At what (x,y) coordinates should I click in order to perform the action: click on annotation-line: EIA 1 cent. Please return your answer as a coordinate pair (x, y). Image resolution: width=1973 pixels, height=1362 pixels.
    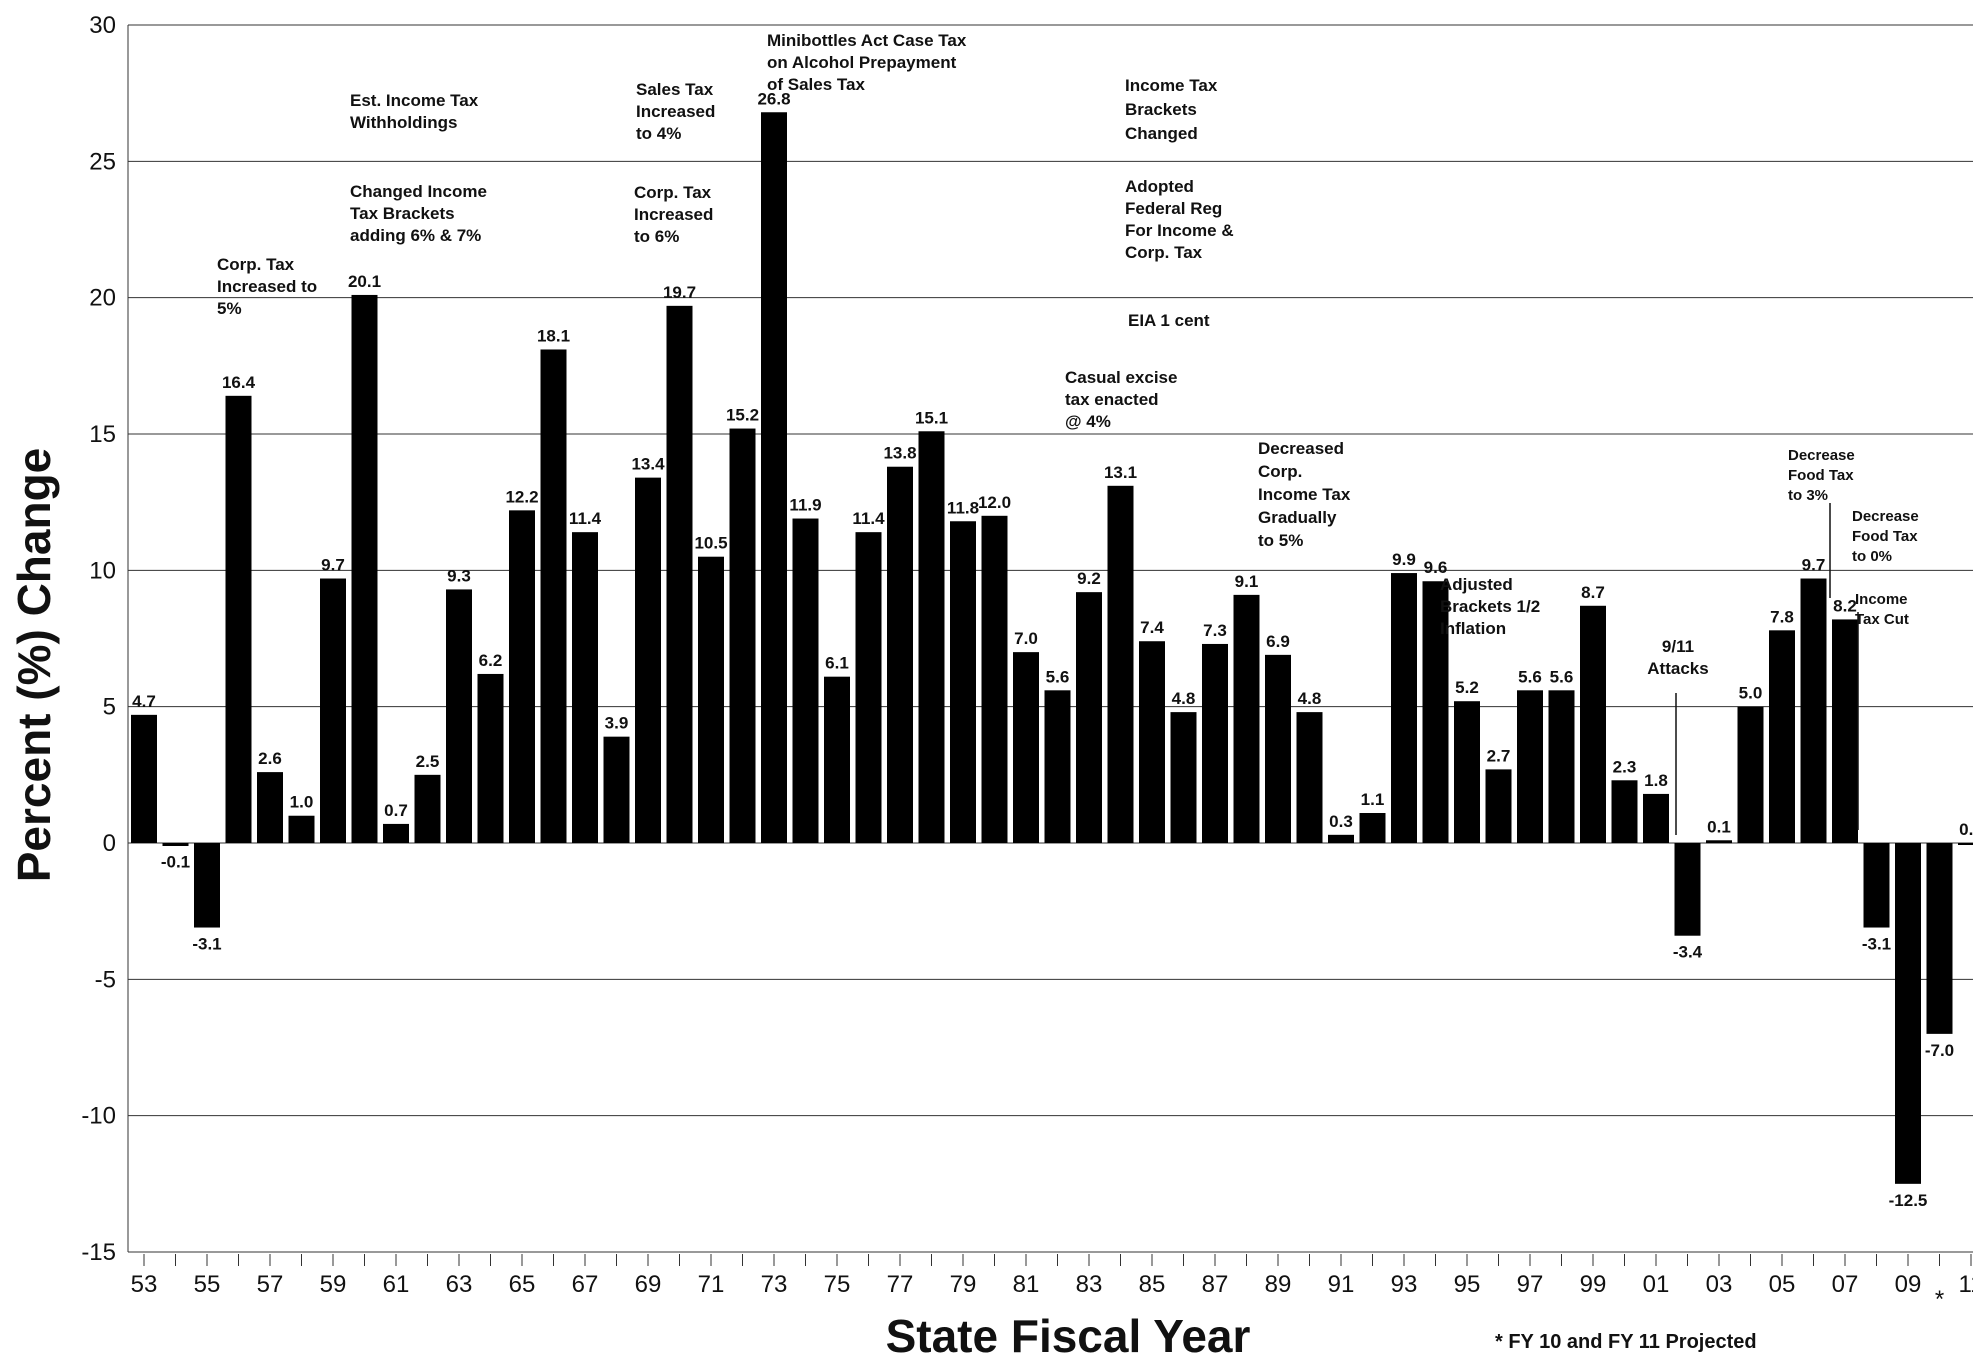
    Looking at the image, I should click on (1169, 320).